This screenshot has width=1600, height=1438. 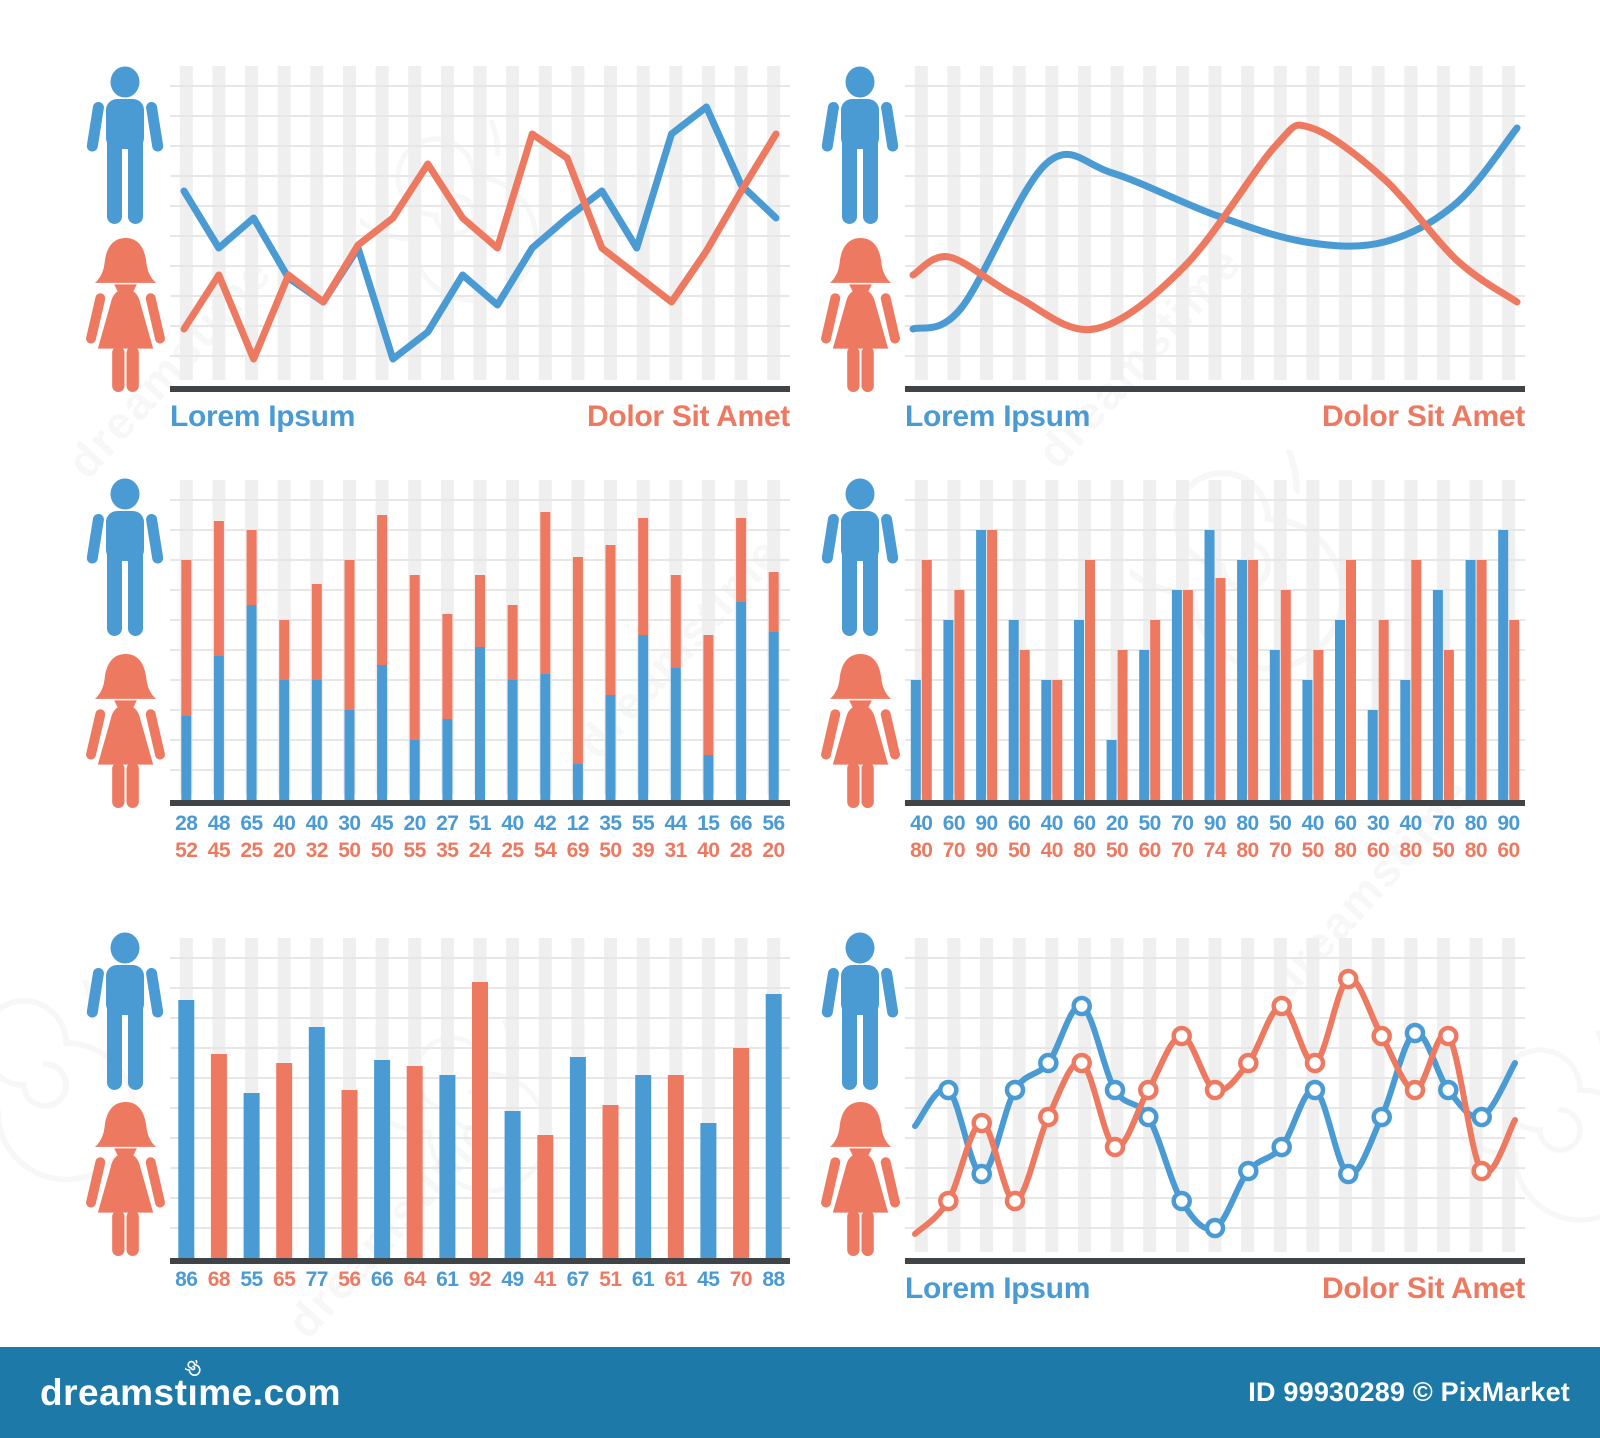 I want to click on bar-value-label: 69, so click(x=578, y=850).